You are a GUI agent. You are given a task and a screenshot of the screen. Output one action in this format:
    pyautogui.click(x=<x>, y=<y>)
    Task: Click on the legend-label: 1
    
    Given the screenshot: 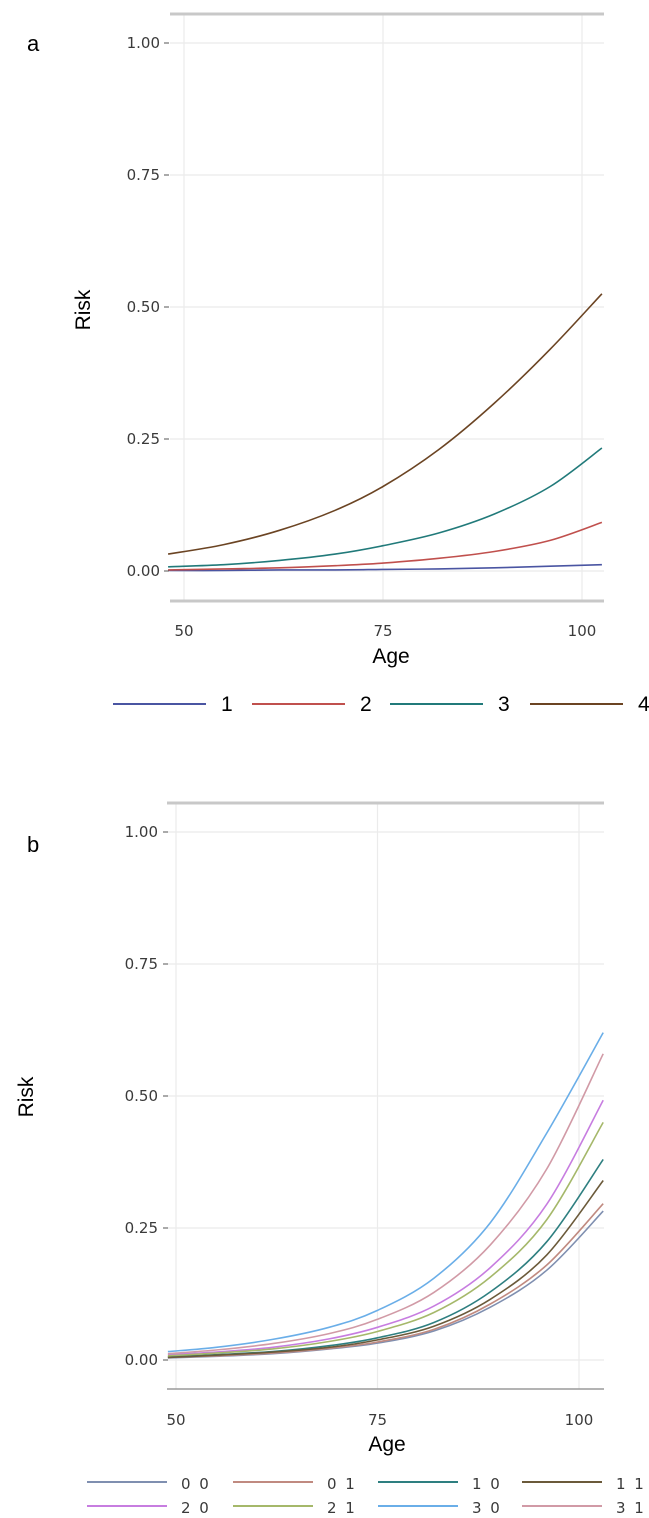 What is the action you would take?
    pyautogui.click(x=227, y=704)
    